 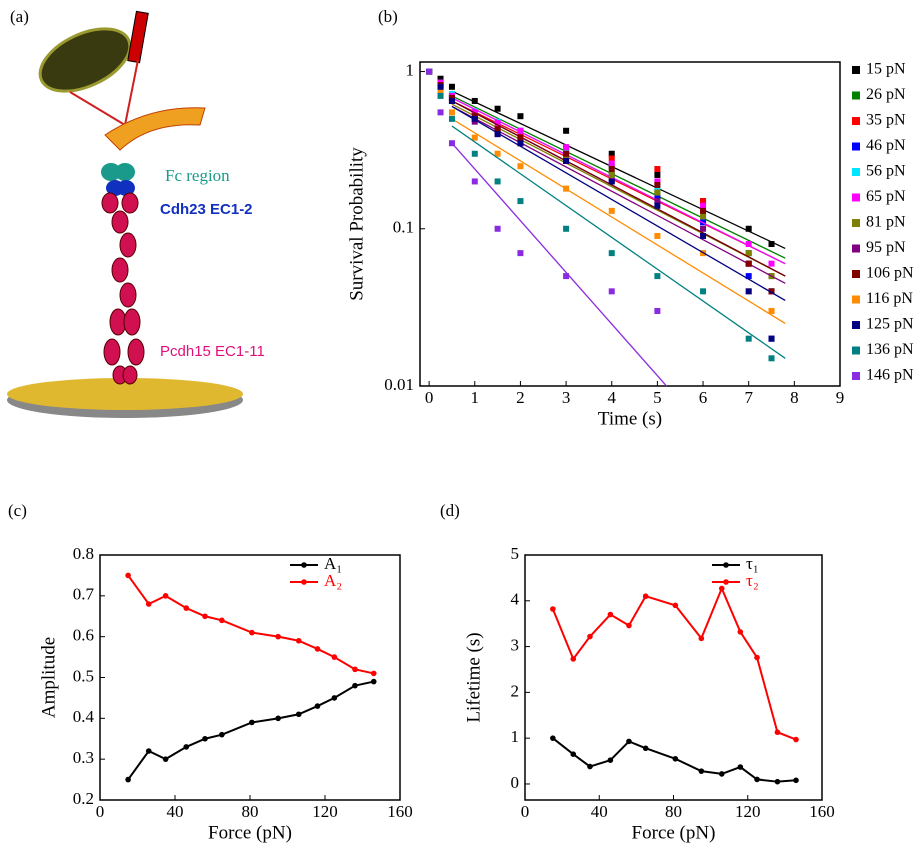 I want to click on legend-label: 106 pN, so click(x=890, y=273).